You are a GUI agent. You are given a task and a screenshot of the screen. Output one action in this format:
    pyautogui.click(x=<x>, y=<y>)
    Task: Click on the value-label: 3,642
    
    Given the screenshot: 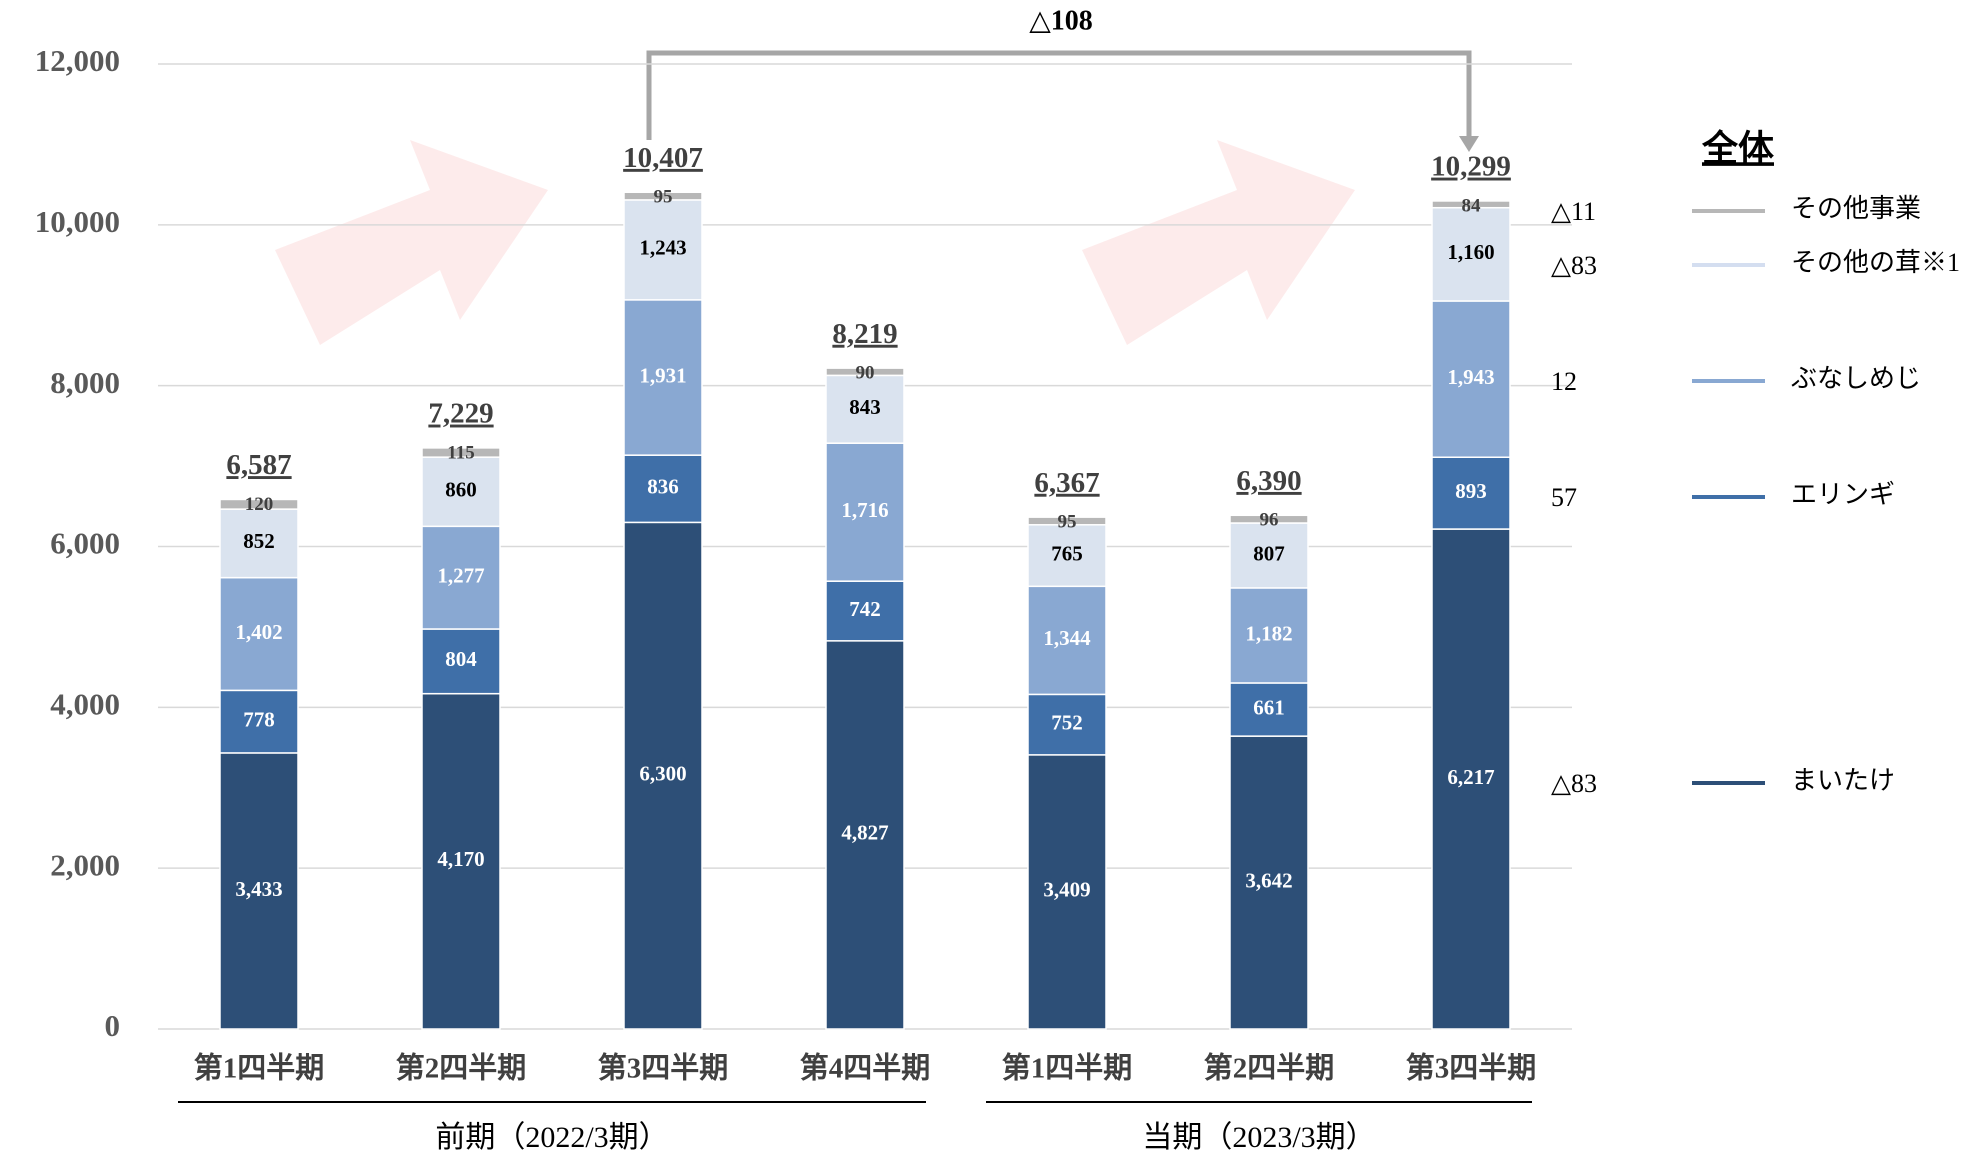 What is the action you would take?
    pyautogui.click(x=1268, y=880)
    